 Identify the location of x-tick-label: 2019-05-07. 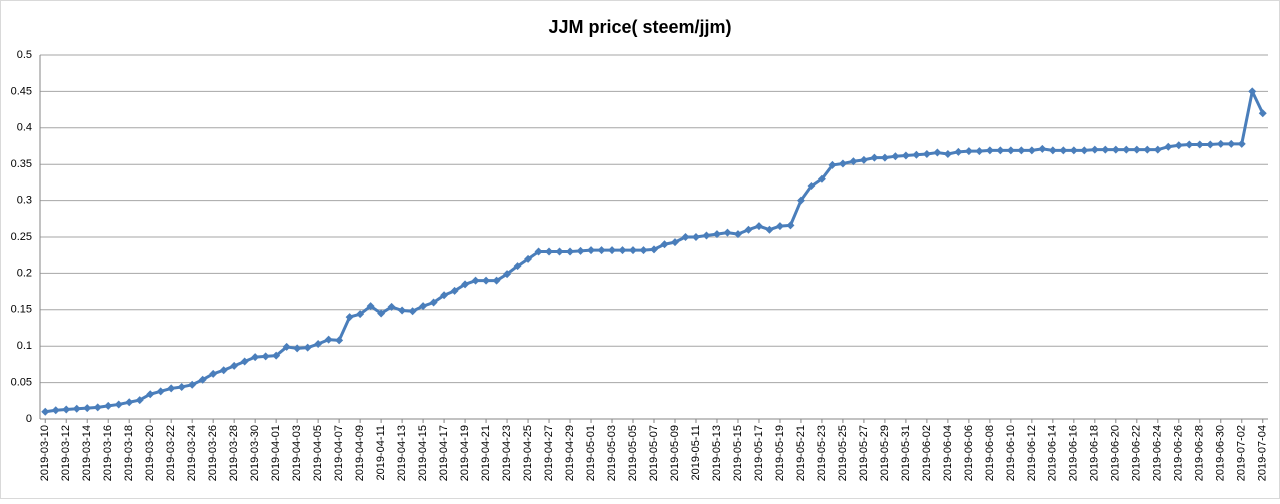
(654, 453).